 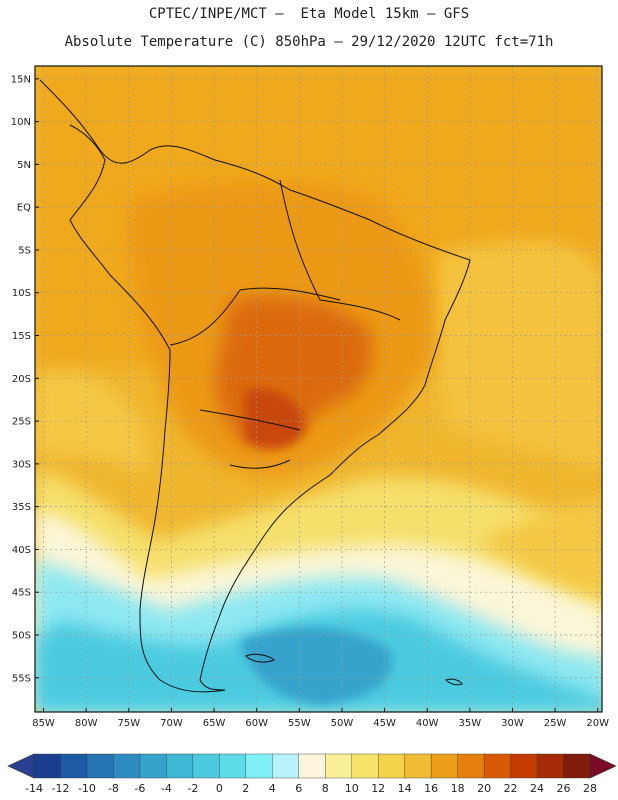 What do you see at coordinates (34, 788) in the screenshot?
I see `colorbar-label: -14` at bounding box center [34, 788].